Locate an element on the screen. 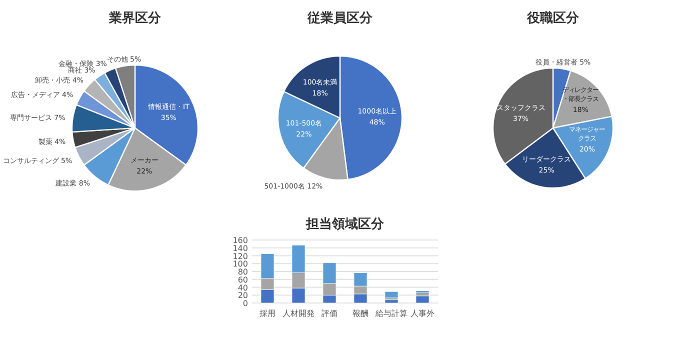  x-tick-label: 採用 is located at coordinates (268, 313).